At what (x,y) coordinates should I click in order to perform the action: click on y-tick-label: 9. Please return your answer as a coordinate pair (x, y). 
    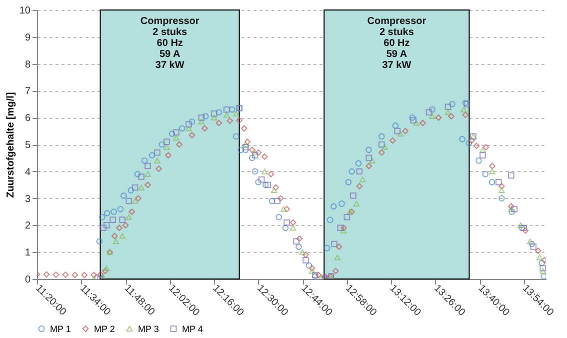
    Looking at the image, I should click on (27, 38).